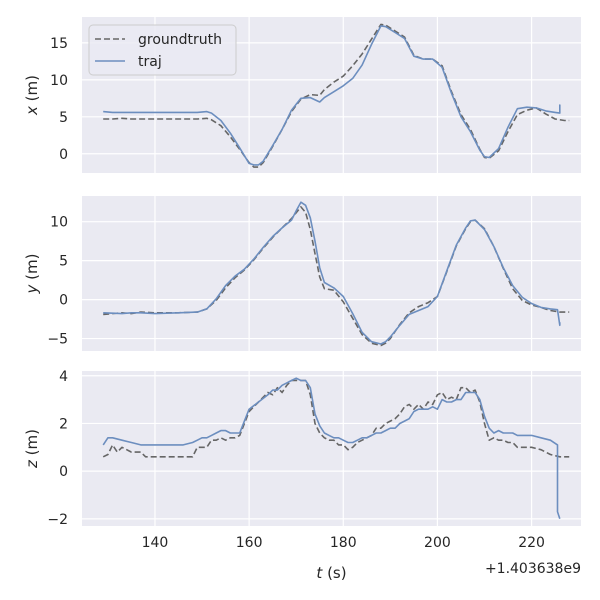  What do you see at coordinates (249, 543) in the screenshot?
I see `x-tick-label: 160` at bounding box center [249, 543].